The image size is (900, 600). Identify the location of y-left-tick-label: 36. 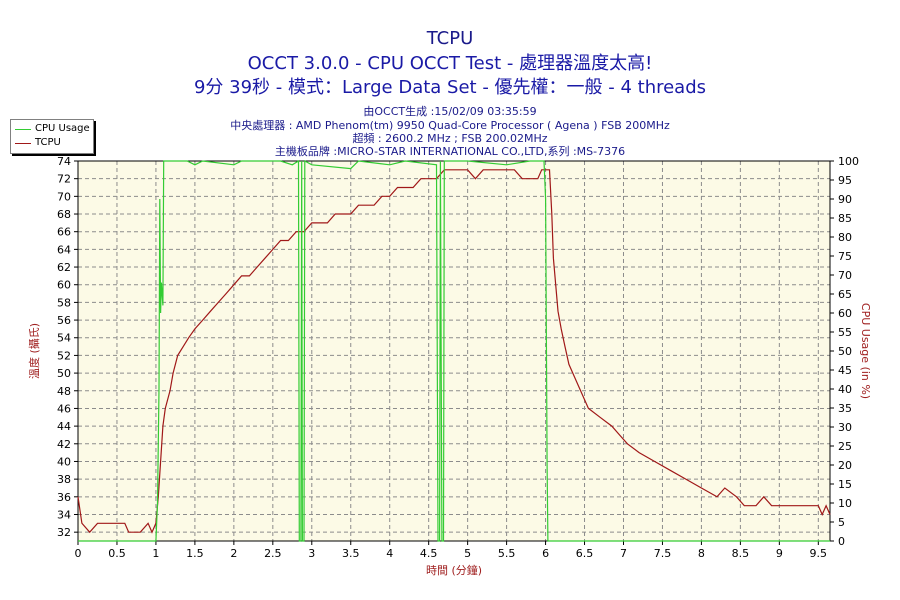
(64, 497).